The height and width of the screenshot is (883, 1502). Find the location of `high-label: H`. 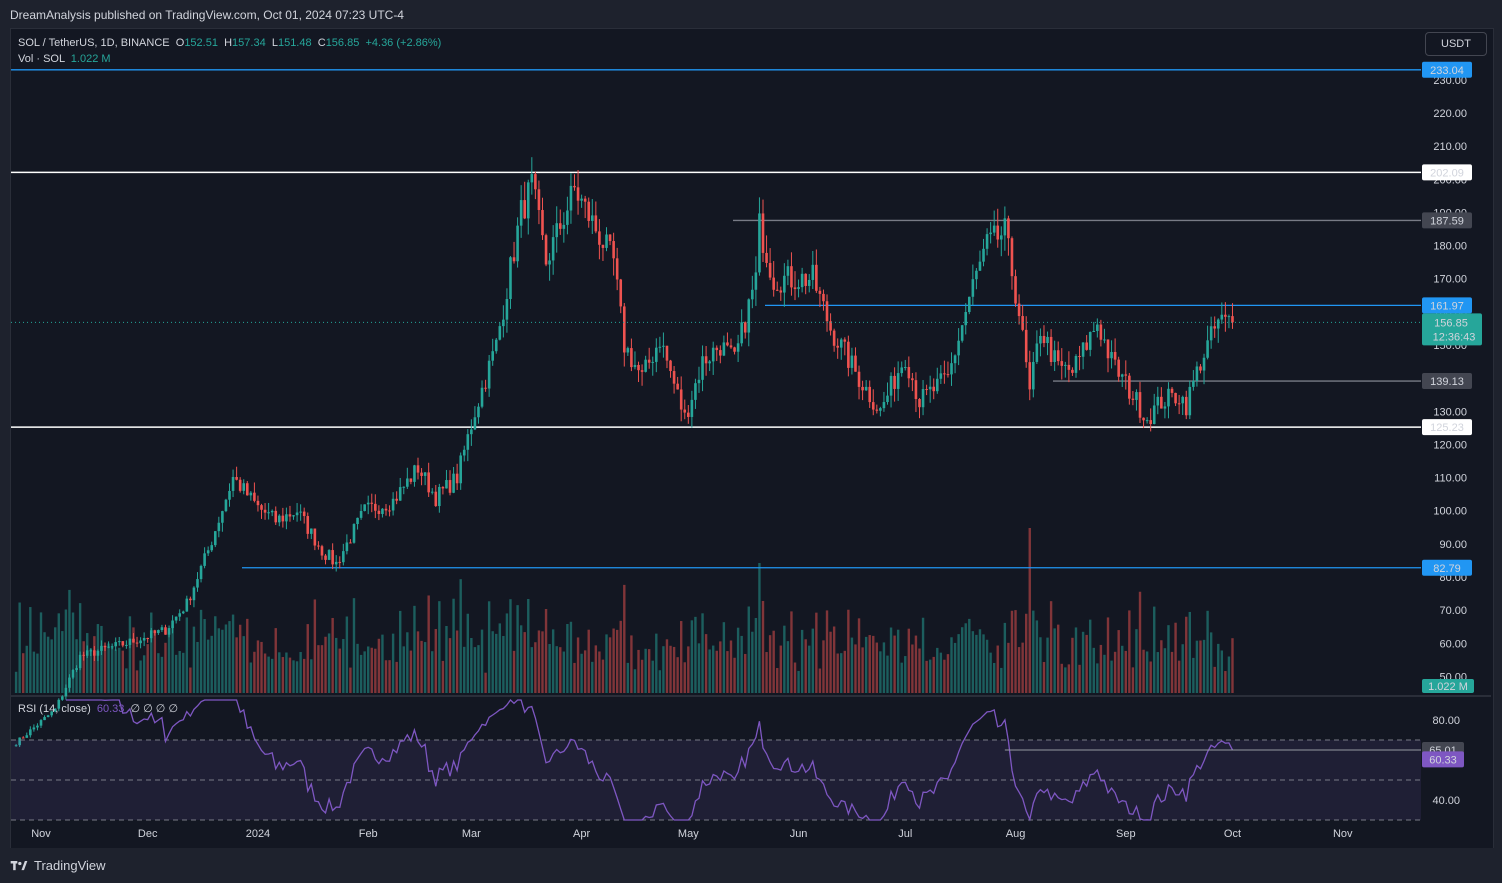

high-label: H is located at coordinates (228, 43).